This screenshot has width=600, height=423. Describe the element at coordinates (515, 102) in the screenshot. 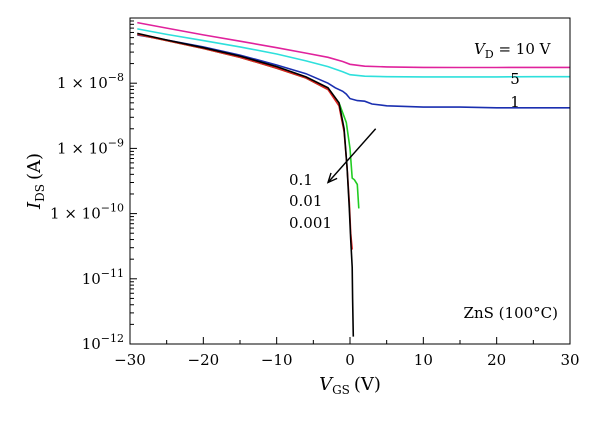

I see `series-label-1: 1` at that location.